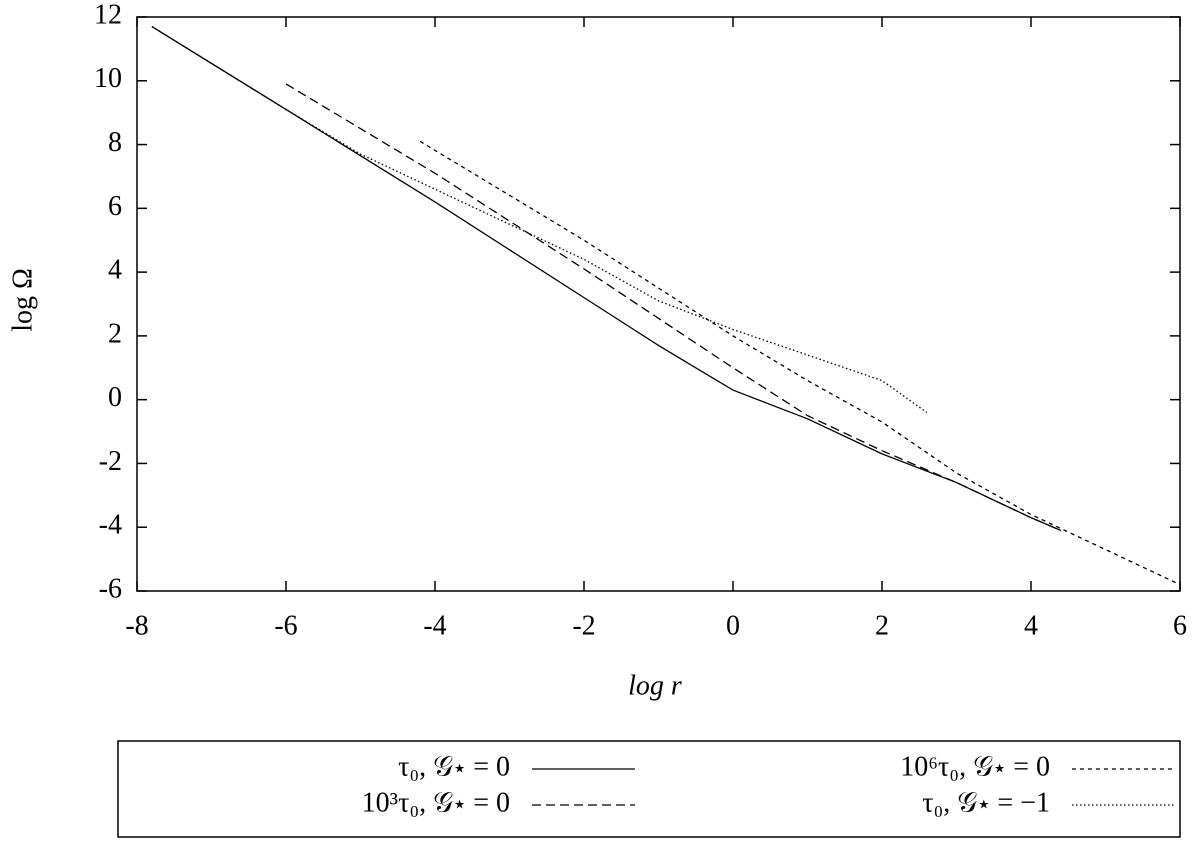  What do you see at coordinates (1180, 625) in the screenshot?
I see `x-tick-label: 6` at bounding box center [1180, 625].